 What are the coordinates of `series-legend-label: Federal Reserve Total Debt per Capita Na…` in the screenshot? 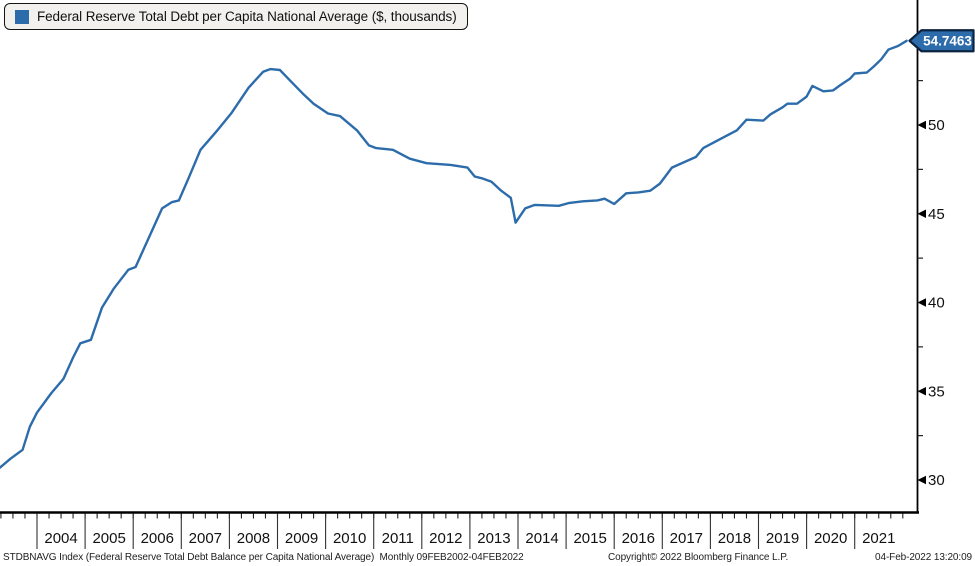 It's located at (247, 16).